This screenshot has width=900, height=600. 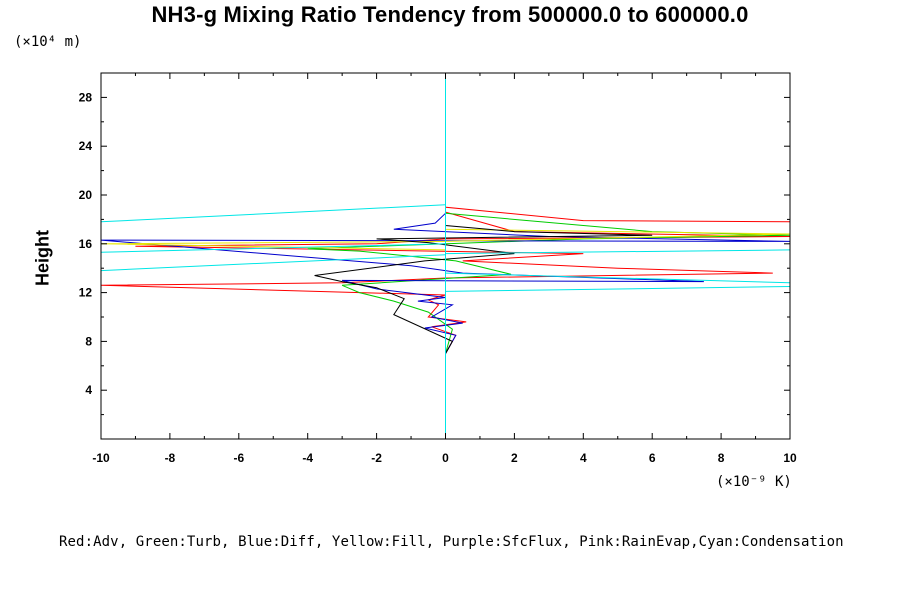 I want to click on y-tick-label: 12, so click(x=86, y=293).